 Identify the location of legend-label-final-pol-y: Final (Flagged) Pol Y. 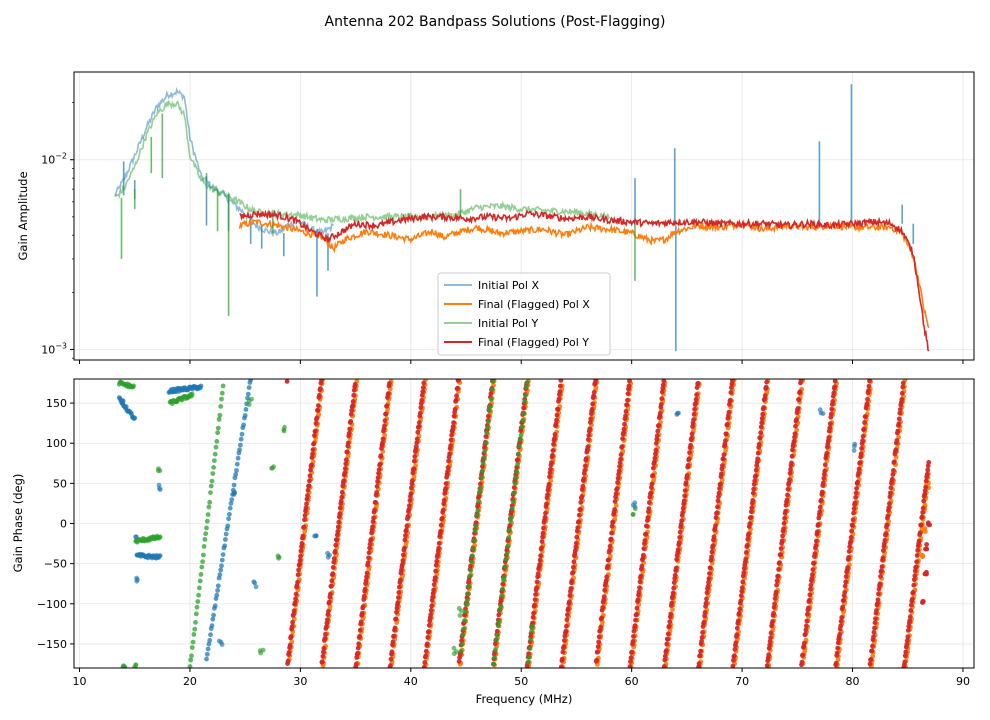
(533, 342).